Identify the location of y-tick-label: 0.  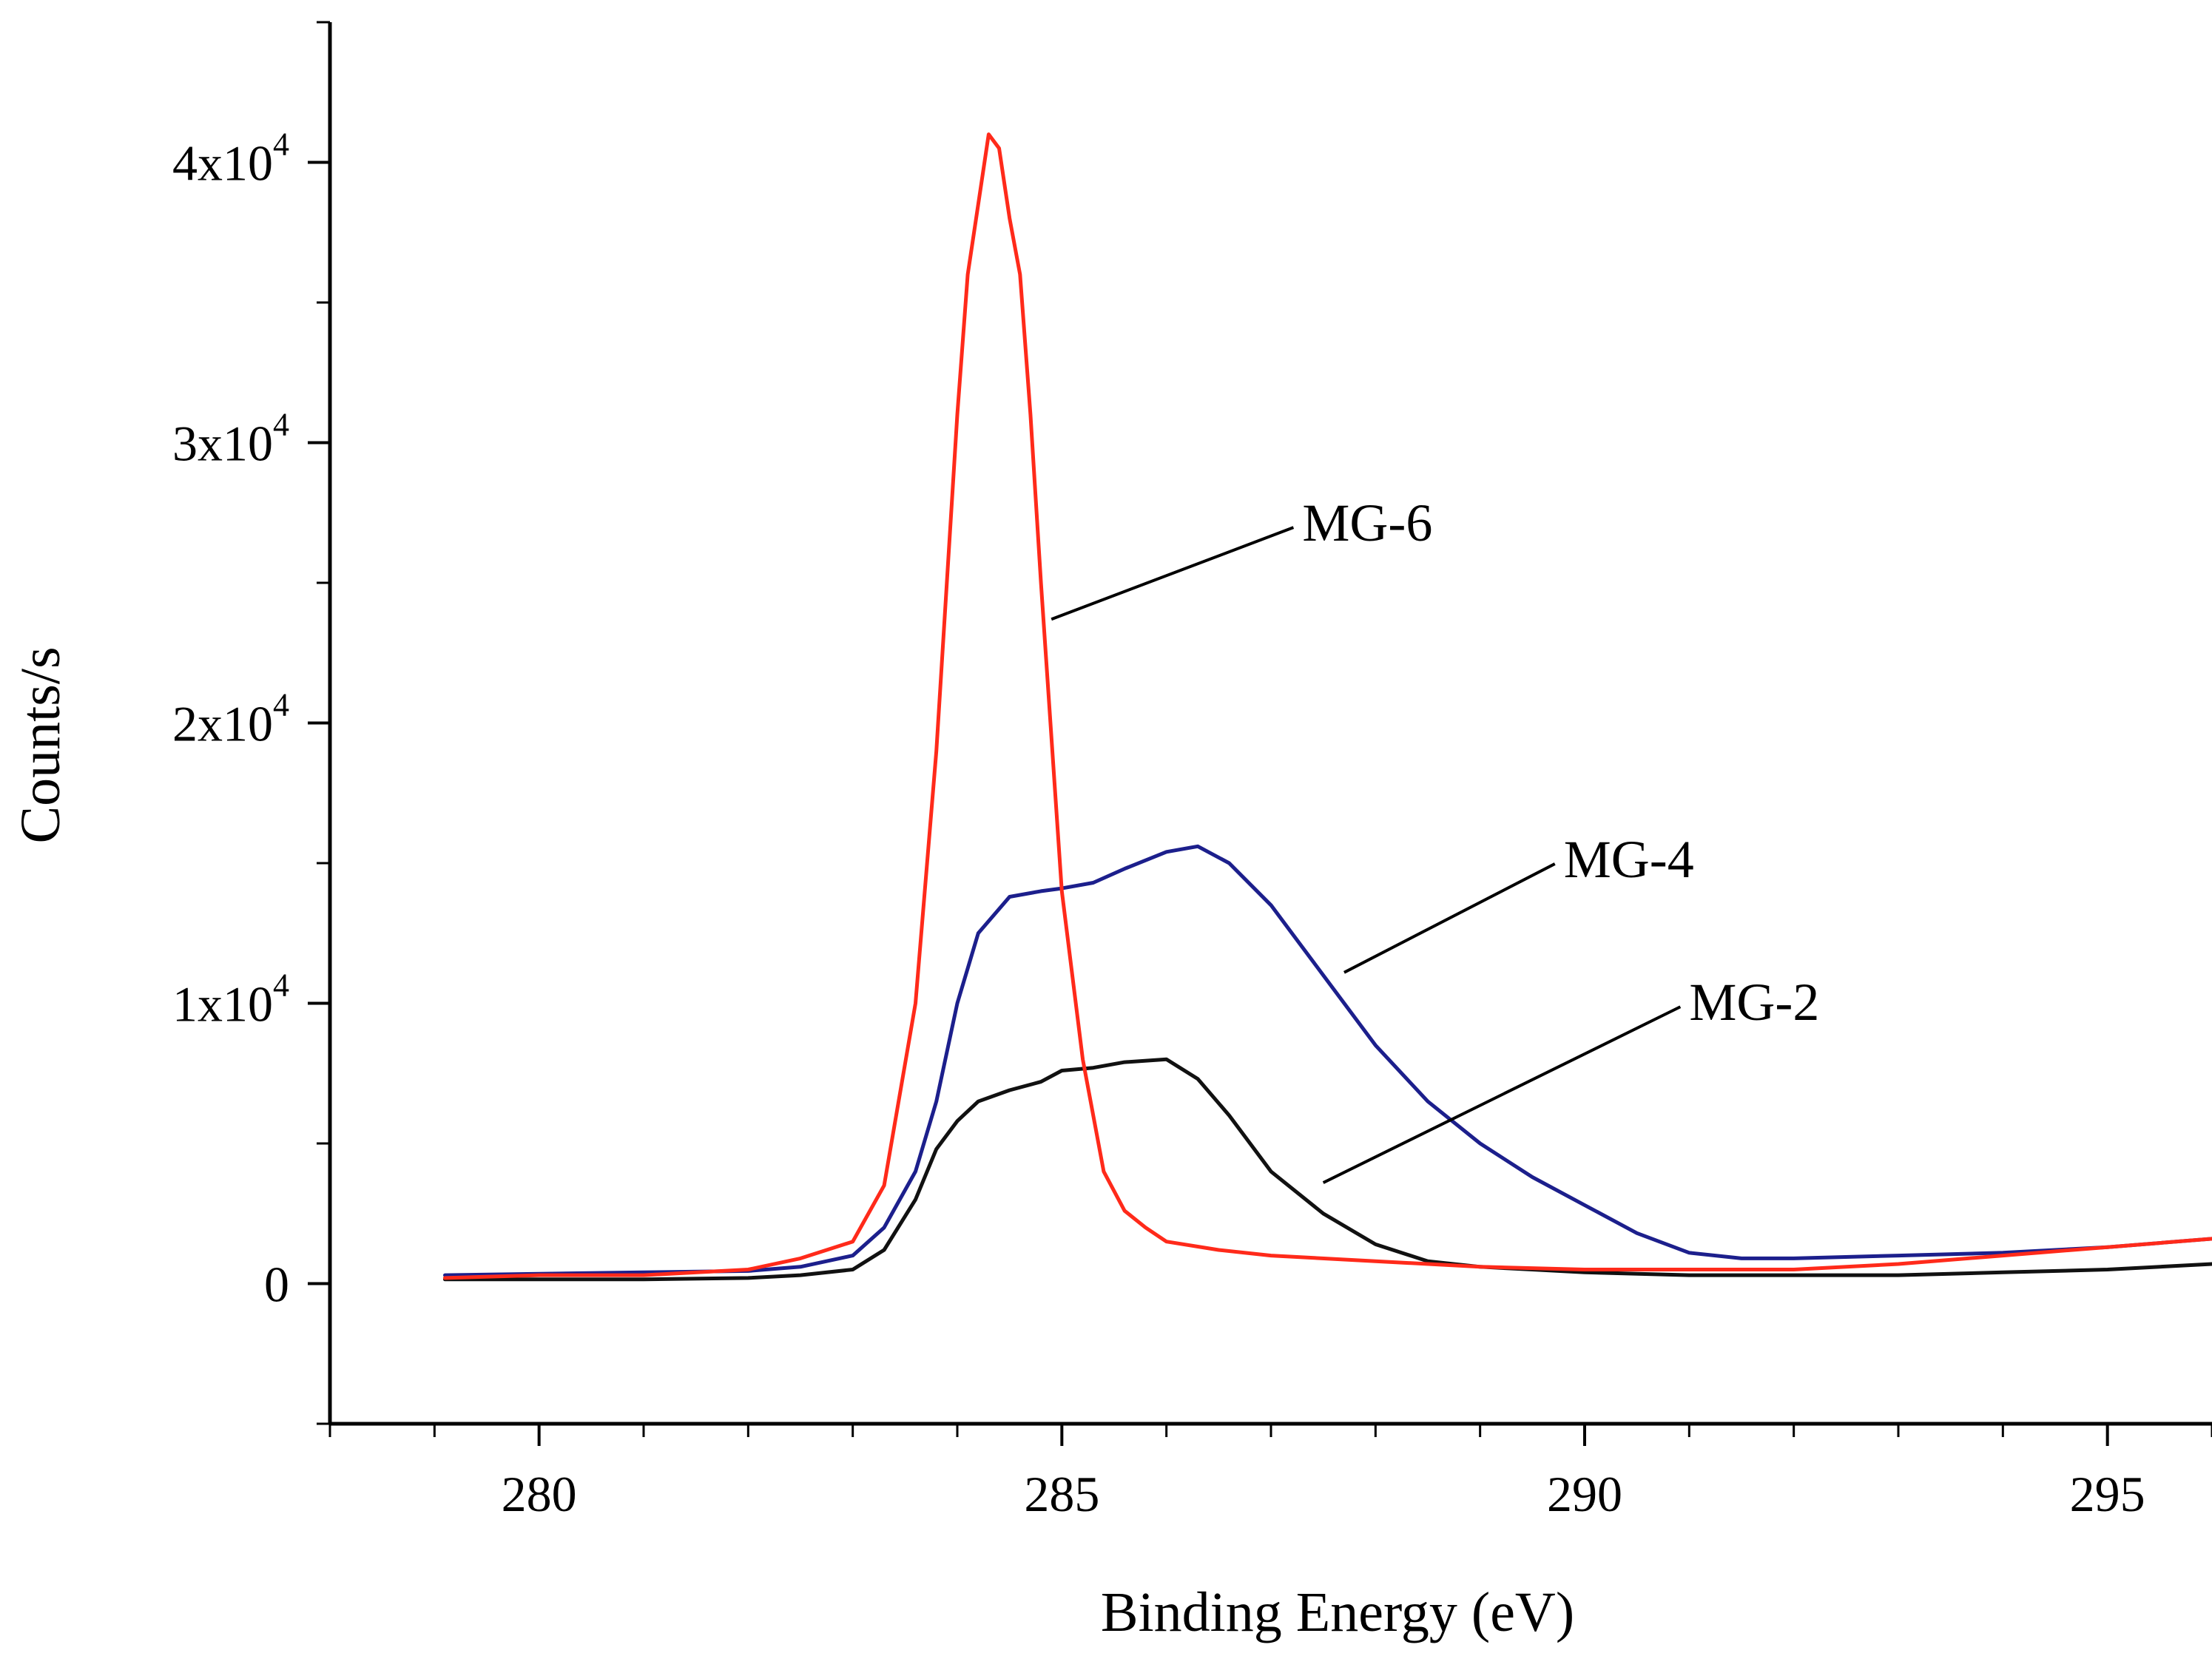
(276, 1285).